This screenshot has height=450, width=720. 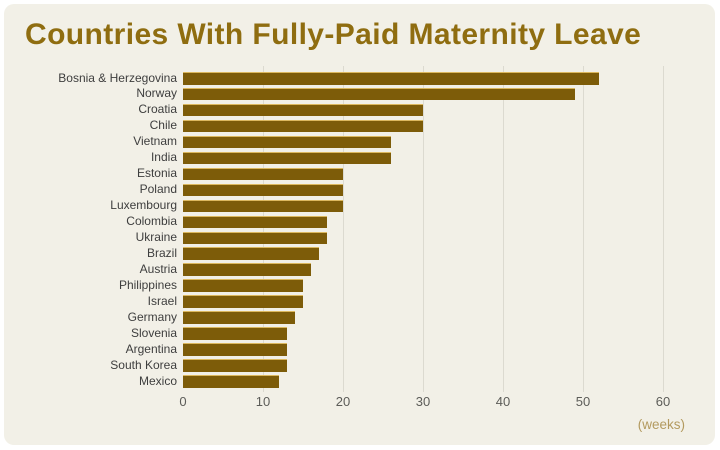 What do you see at coordinates (157, 109) in the screenshot?
I see `category-label: Croatia` at bounding box center [157, 109].